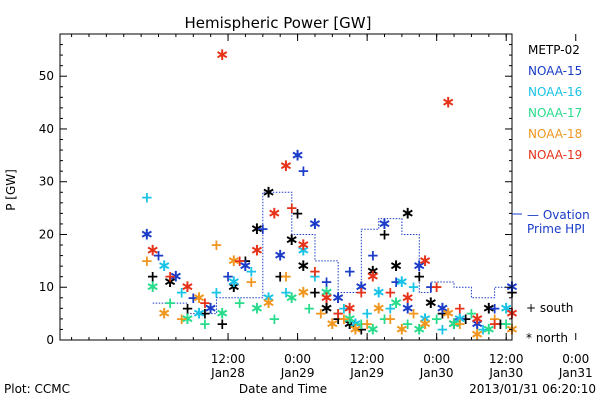 This screenshot has height=400, width=600. What do you see at coordinates (436, 373) in the screenshot?
I see `x-tick-date-label: Jan30` at bounding box center [436, 373].